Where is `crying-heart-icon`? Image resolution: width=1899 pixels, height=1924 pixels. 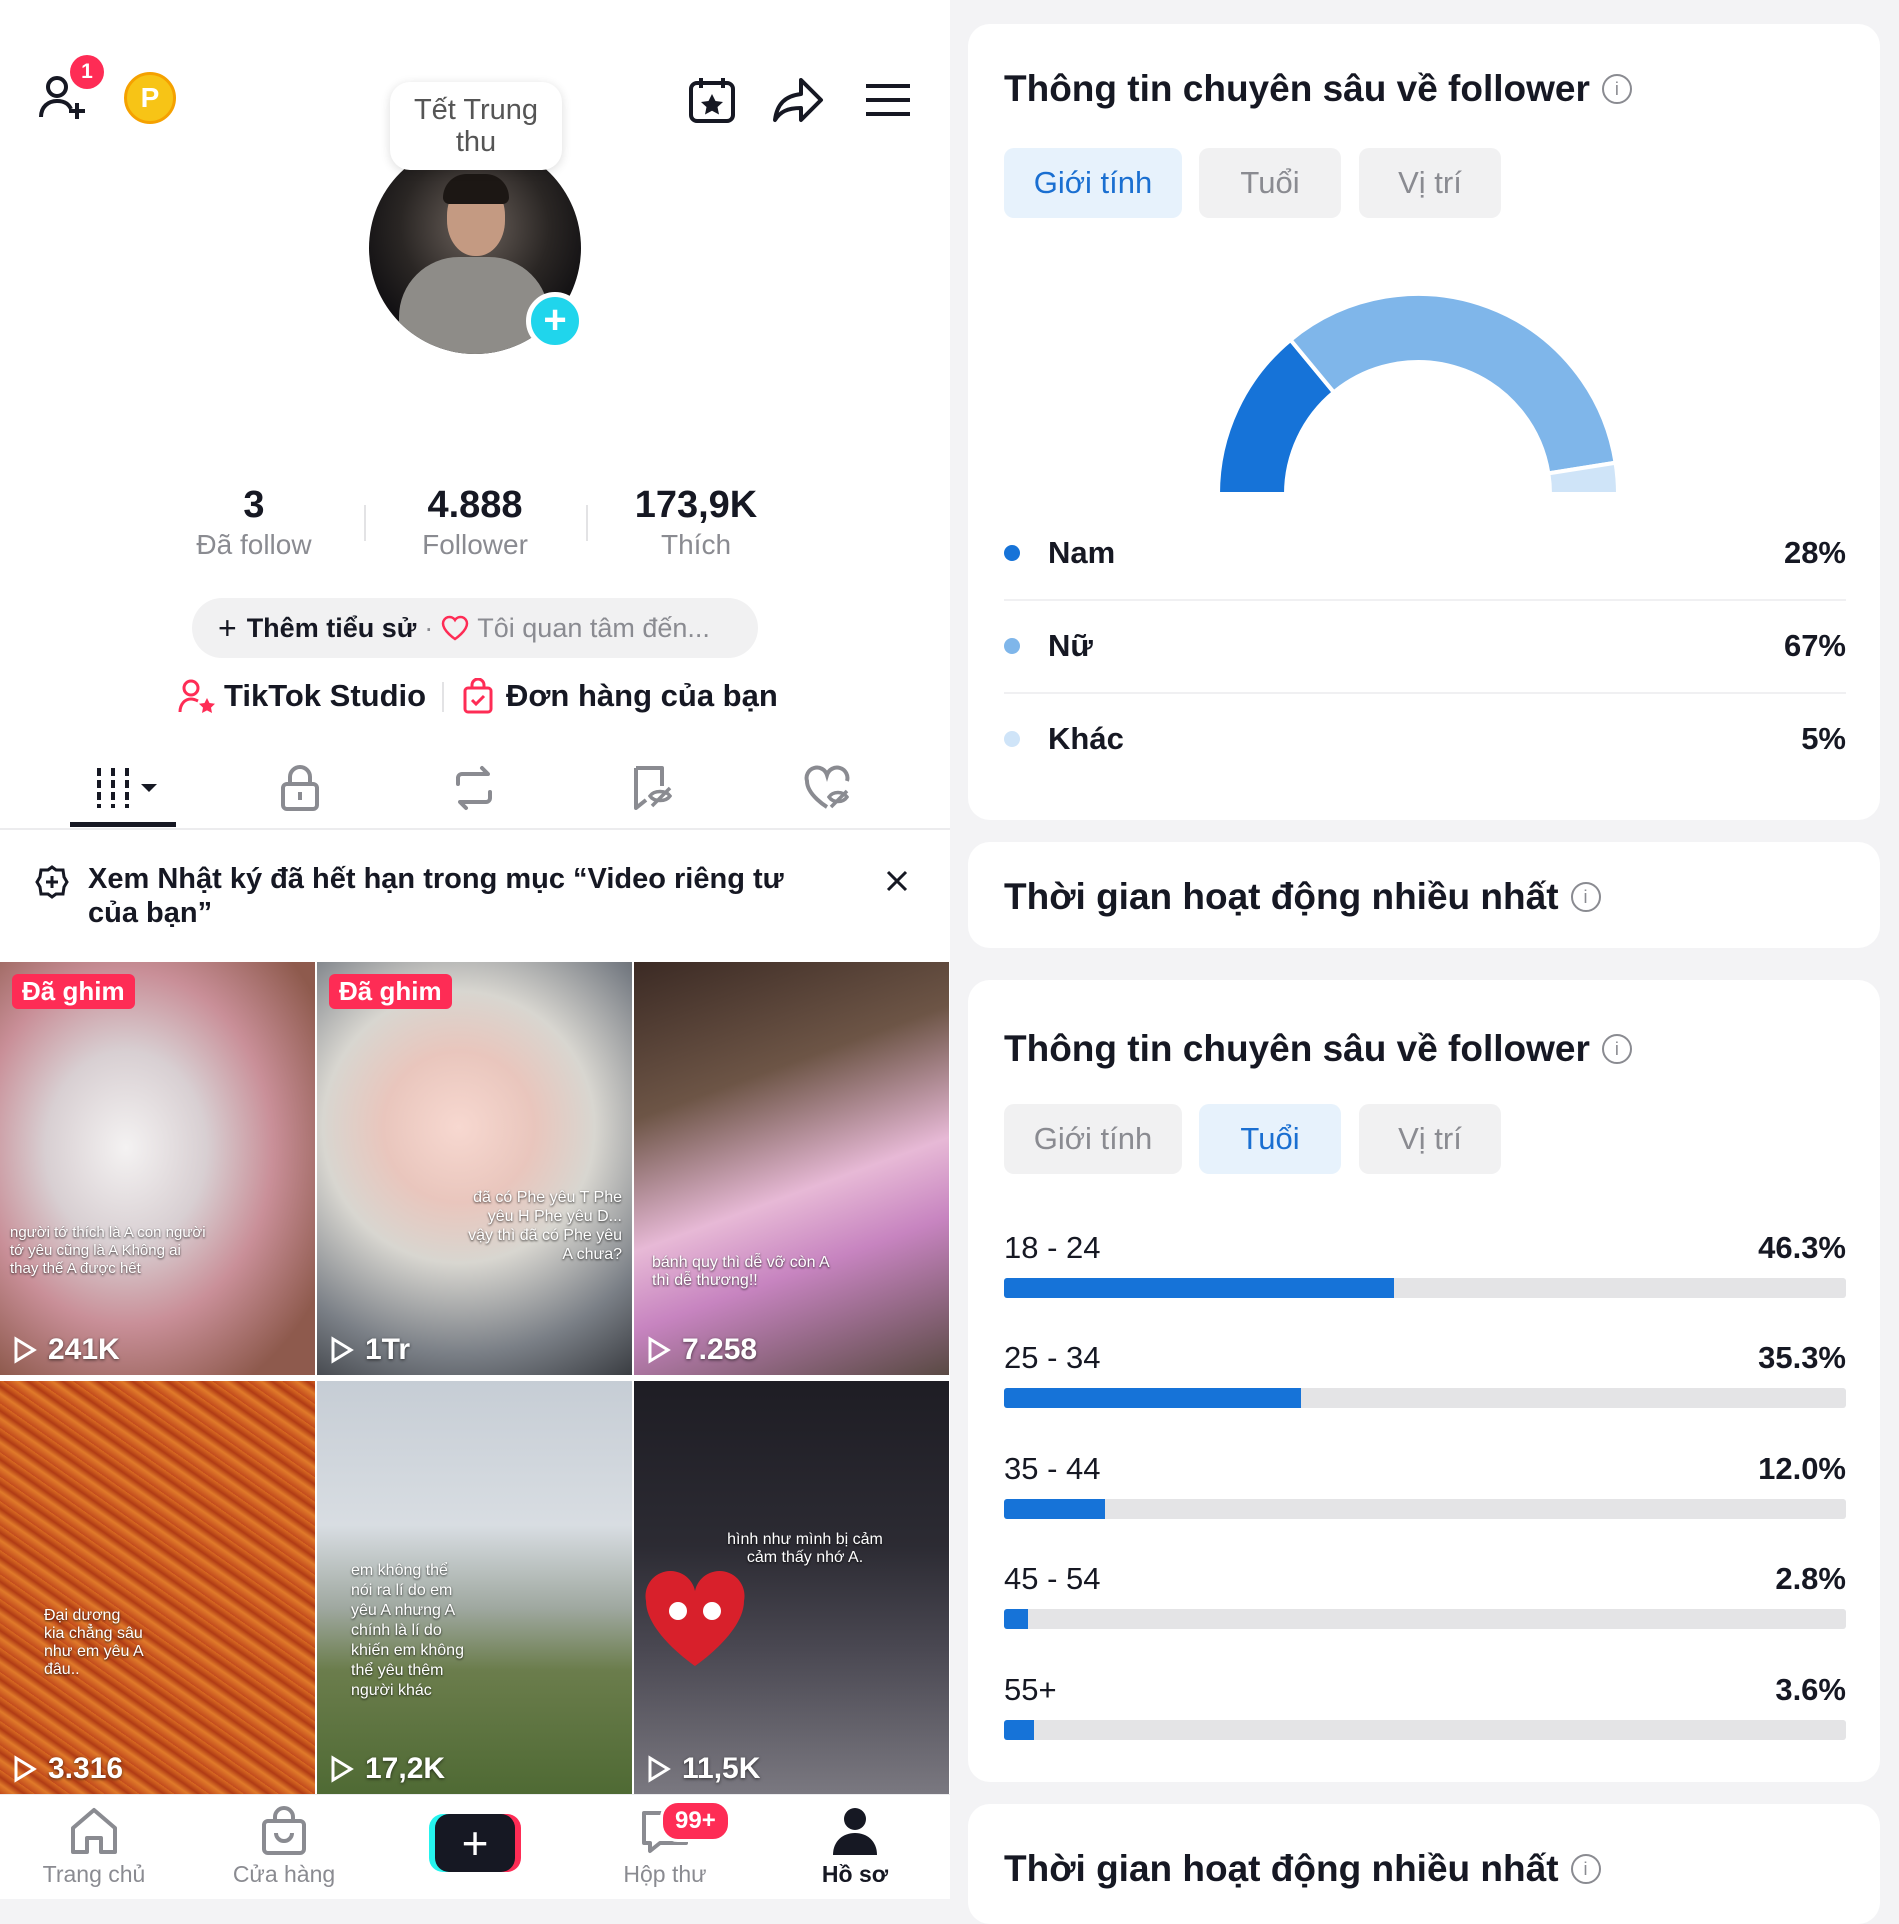 crying-heart-icon is located at coordinates (695, 1625).